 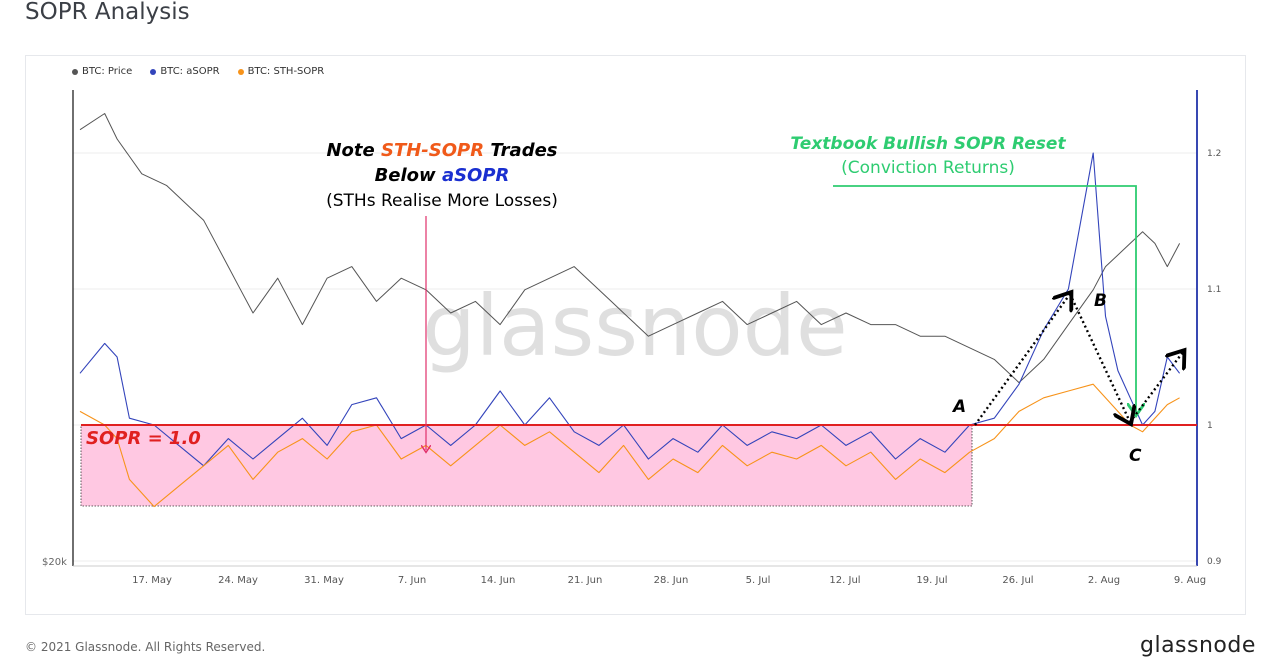 I want to click on note-line-2: Below aSOPR, so click(x=442, y=175).